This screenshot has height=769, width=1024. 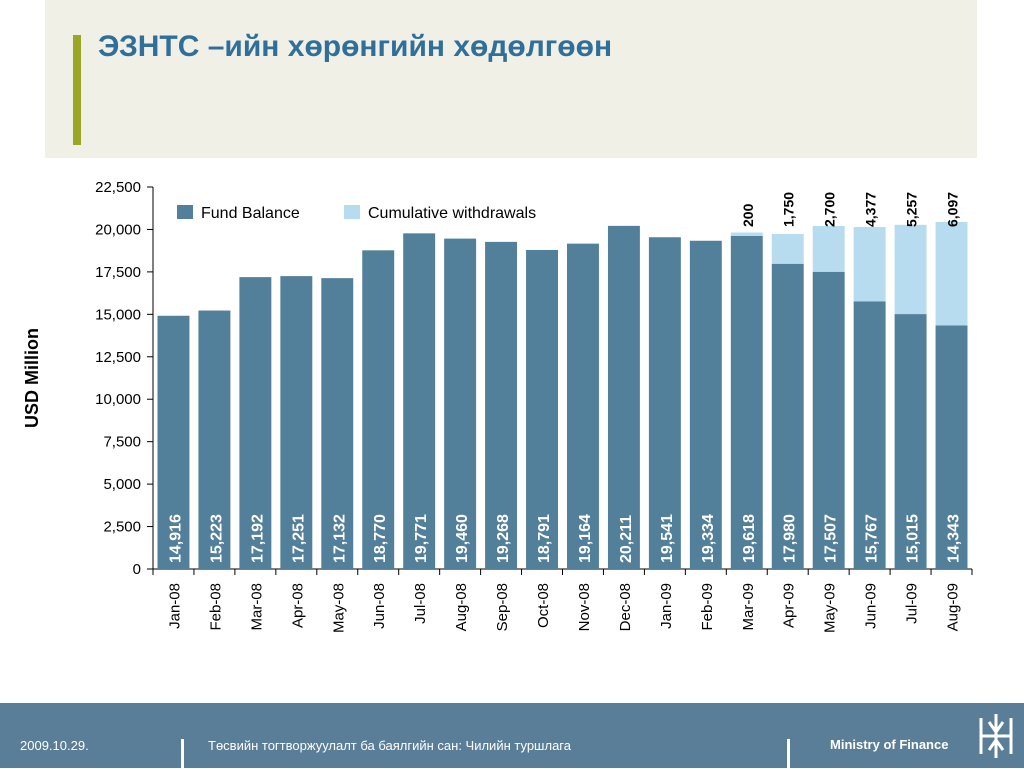 What do you see at coordinates (708, 538) in the screenshot?
I see `data-label-fund-balance: 19,334` at bounding box center [708, 538].